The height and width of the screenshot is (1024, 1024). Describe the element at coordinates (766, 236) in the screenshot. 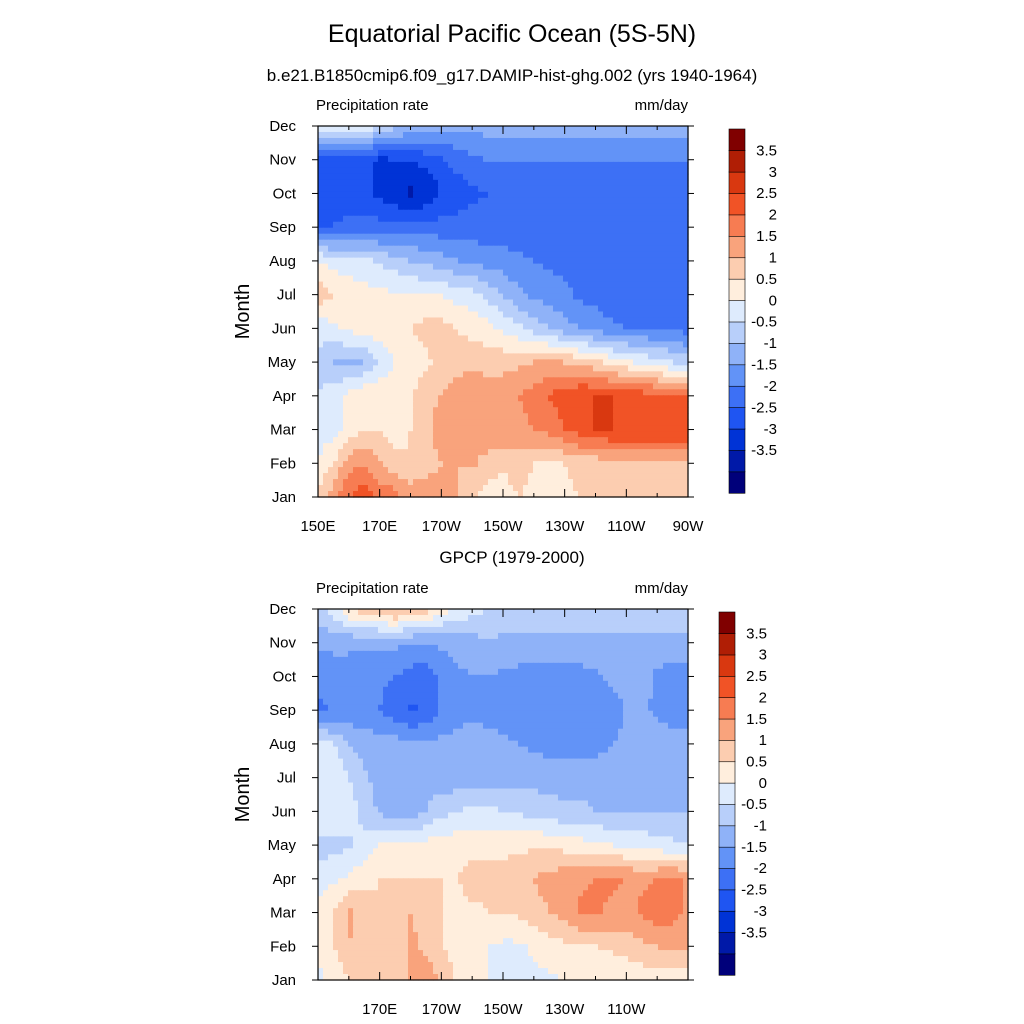

I see `colorbar-label: 1.5` at that location.